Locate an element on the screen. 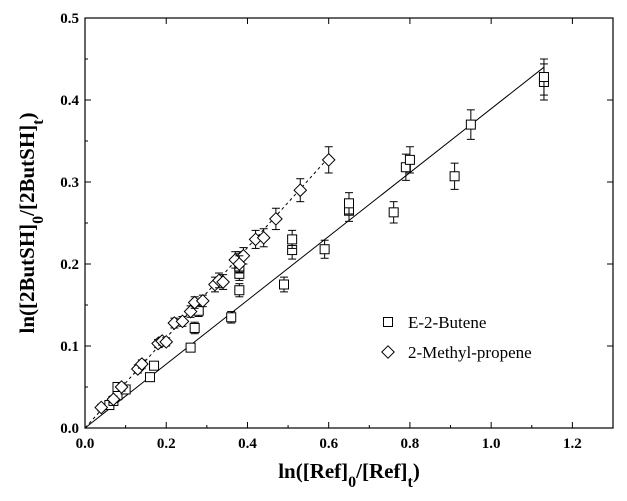 This screenshot has width=627, height=501. x-axis-title: ln([Ref]0/[Ref]t) is located at coordinates (349, 475).